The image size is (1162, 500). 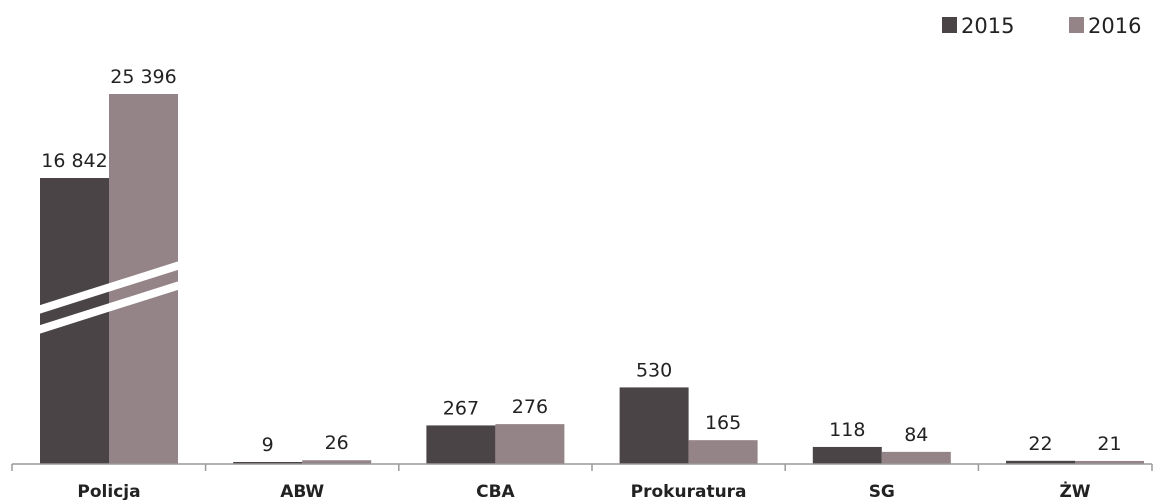 What do you see at coordinates (1041, 26) in the screenshot?
I see `legend: 2015 2016` at bounding box center [1041, 26].